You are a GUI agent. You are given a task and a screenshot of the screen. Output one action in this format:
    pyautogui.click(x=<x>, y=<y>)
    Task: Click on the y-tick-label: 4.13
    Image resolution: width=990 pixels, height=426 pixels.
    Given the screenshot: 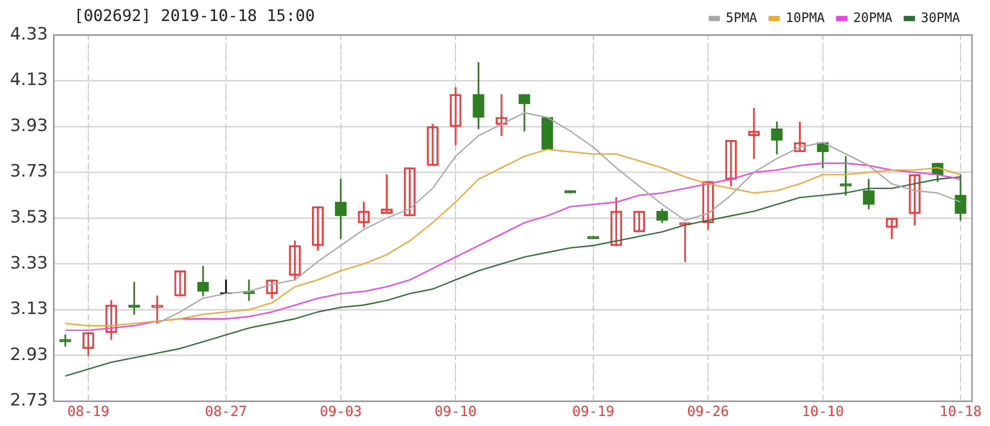 What is the action you would take?
    pyautogui.click(x=29, y=80)
    